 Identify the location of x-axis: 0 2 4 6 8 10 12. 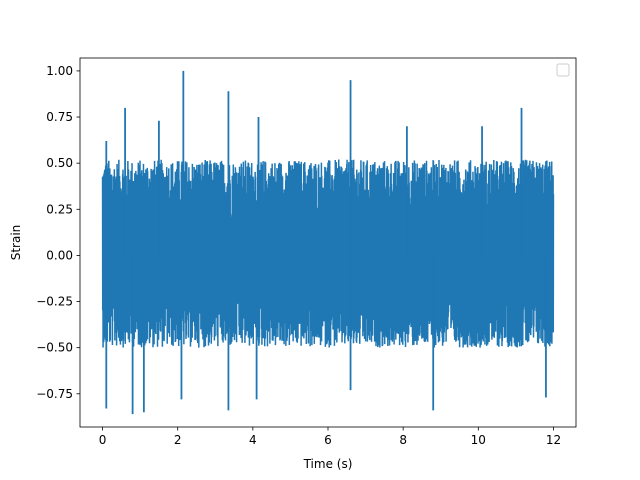
(330, 437).